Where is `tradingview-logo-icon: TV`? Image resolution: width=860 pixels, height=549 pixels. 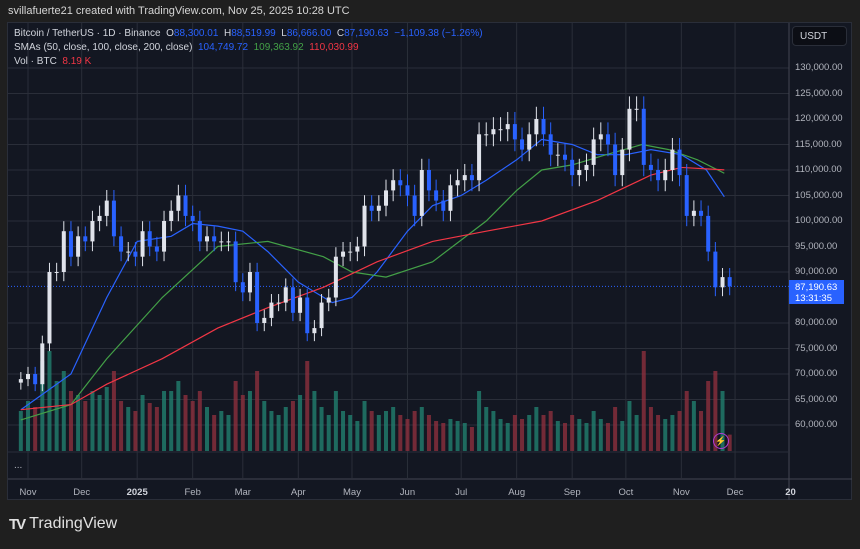
tradingview-logo-icon: TV is located at coordinates (17, 524).